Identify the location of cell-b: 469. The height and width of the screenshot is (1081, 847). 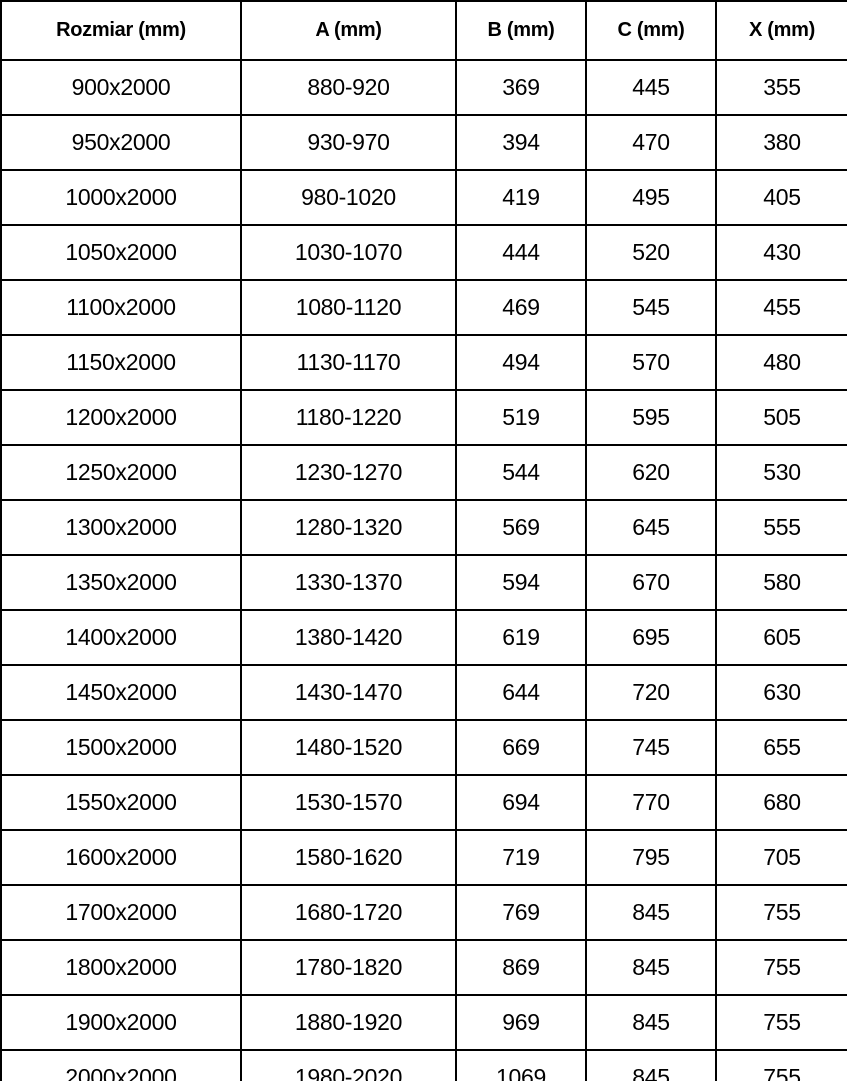
(521, 307).